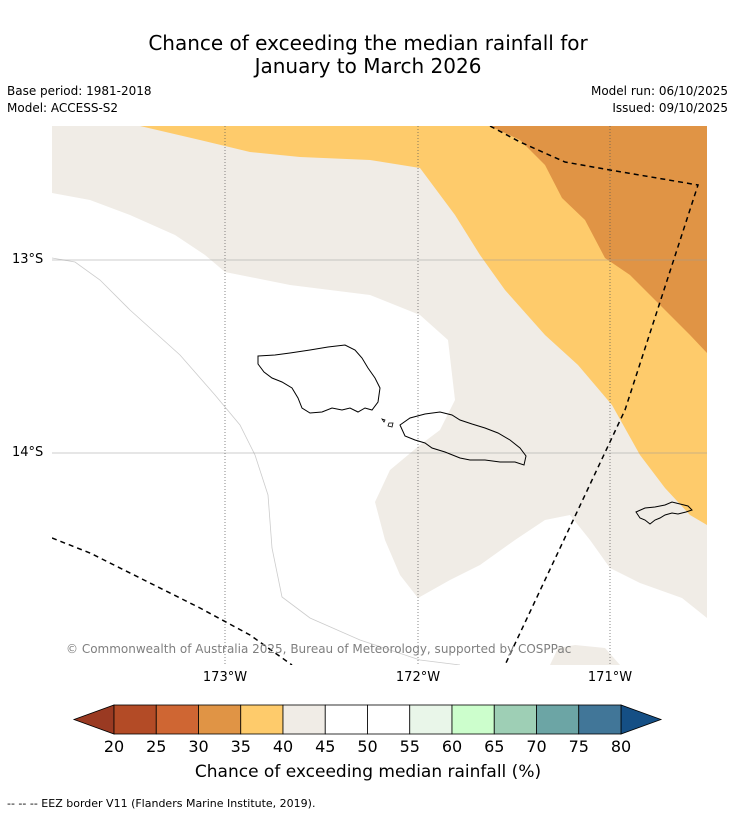 This screenshot has height=816, width=736. What do you see at coordinates (93, 719) in the screenshot?
I see `colorbar-under-arrow` at bounding box center [93, 719].